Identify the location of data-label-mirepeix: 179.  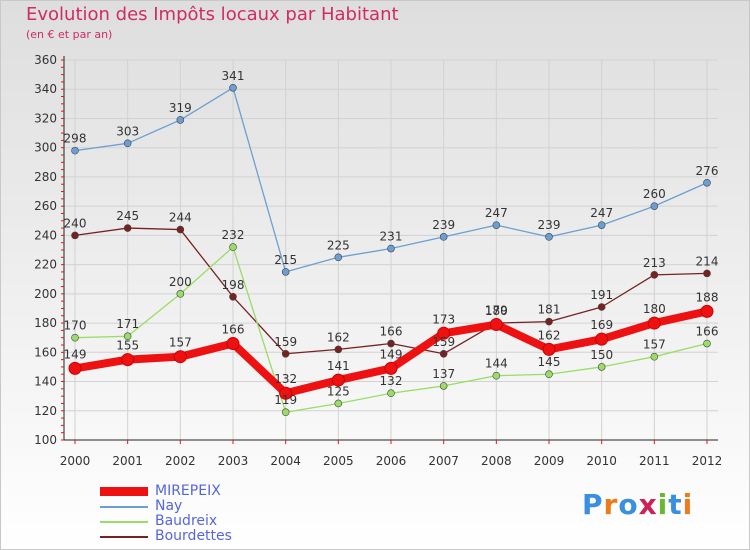
(496, 311).